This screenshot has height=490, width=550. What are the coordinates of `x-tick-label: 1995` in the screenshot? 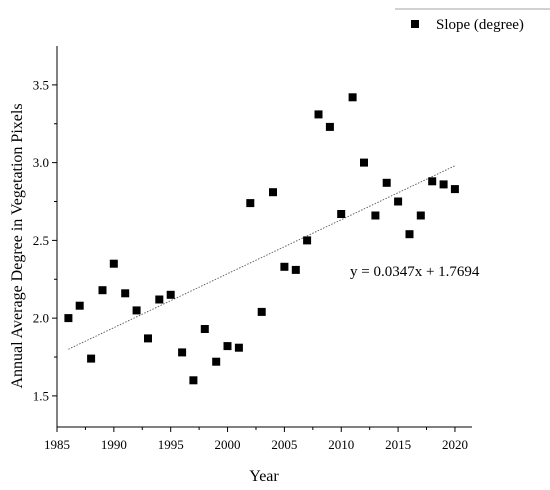 It's located at (171, 444).